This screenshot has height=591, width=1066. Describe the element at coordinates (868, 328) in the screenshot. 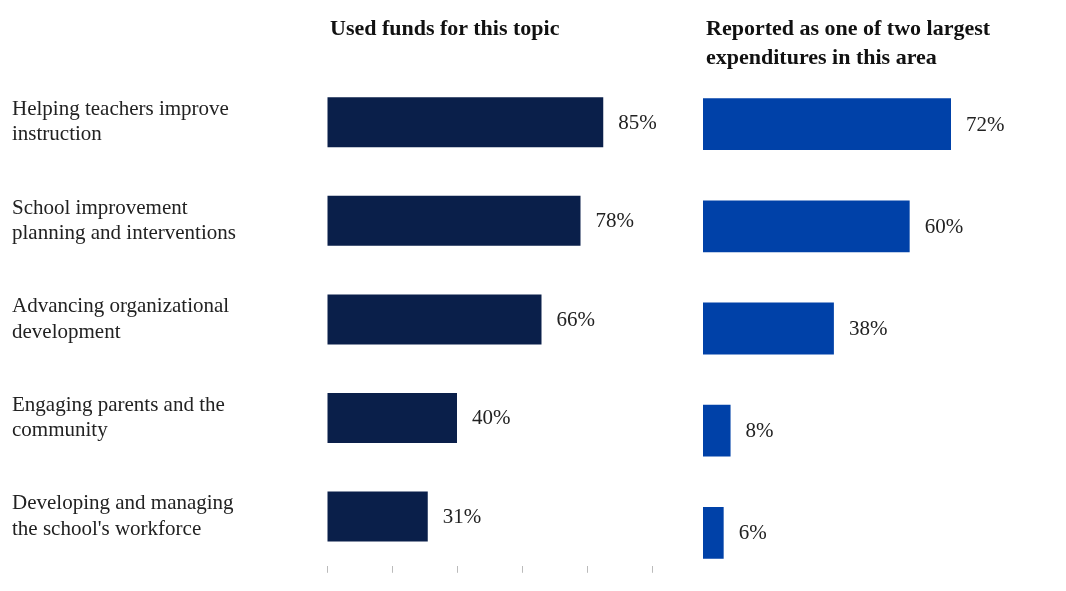

I see `data-label: 38%` at that location.